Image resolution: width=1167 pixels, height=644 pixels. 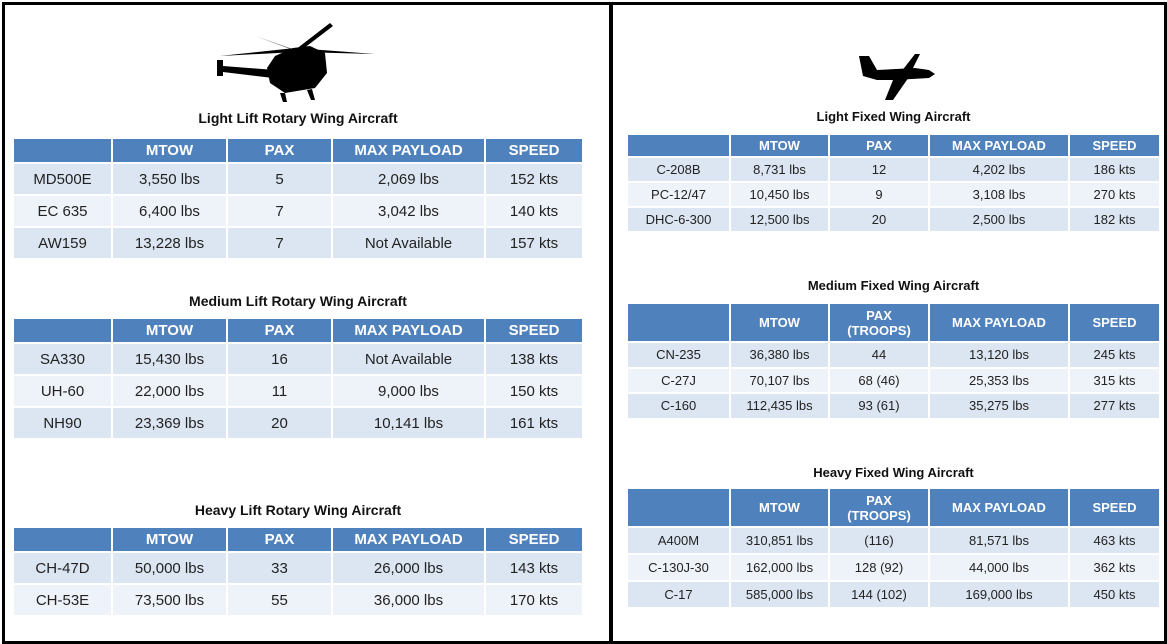 What do you see at coordinates (879, 540) in the screenshot?
I see `table-cell: (116)` at bounding box center [879, 540].